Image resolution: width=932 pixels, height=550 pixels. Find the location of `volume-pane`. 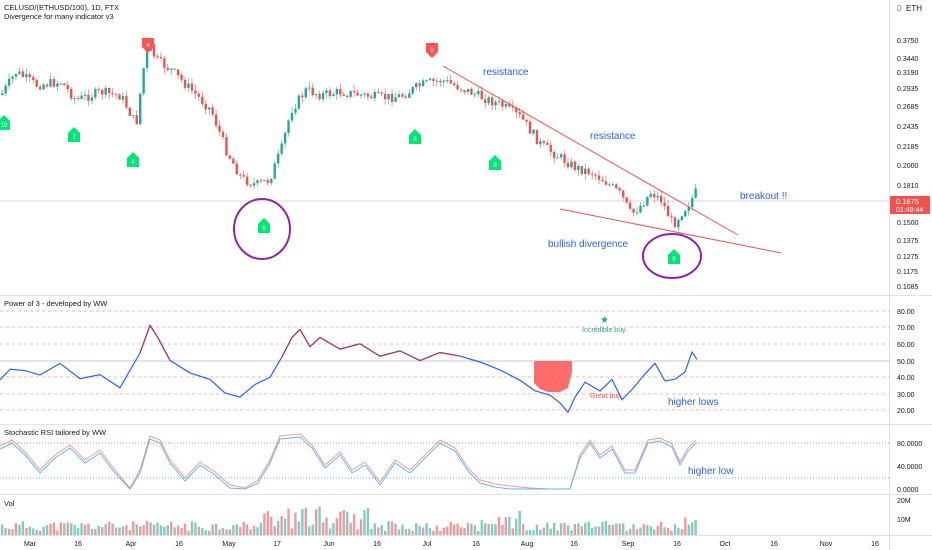

volume-pane is located at coordinates (349, 520).